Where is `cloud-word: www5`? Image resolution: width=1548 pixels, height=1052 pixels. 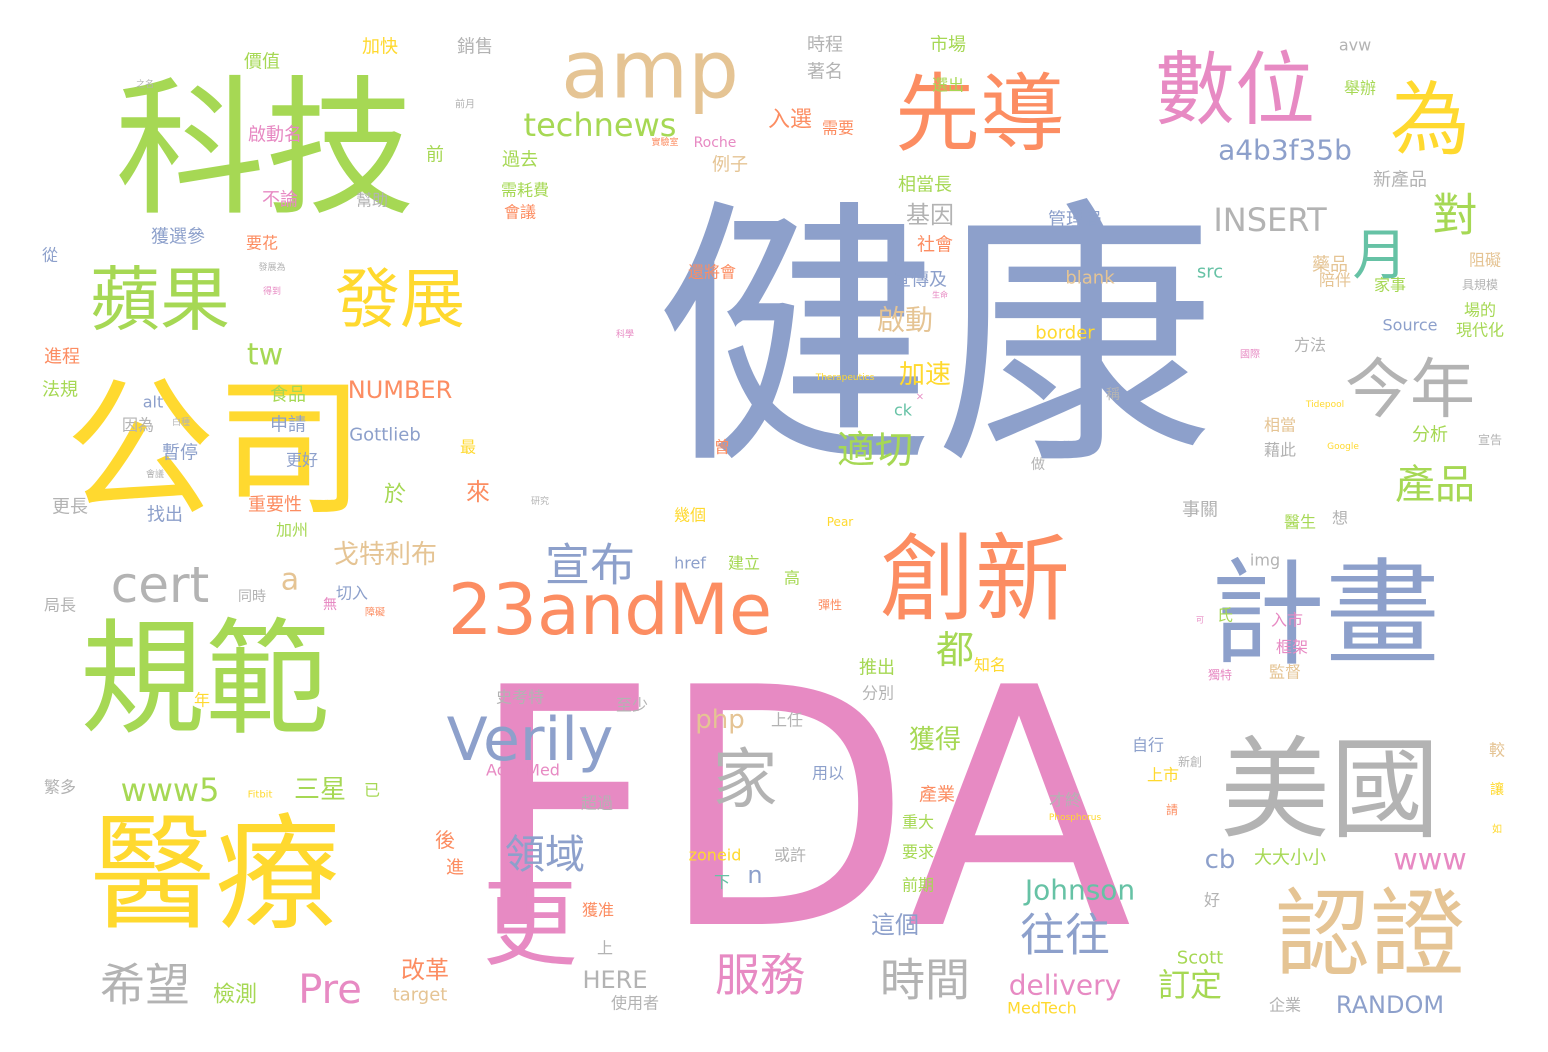
cloud-word: www5 is located at coordinates (170, 790).